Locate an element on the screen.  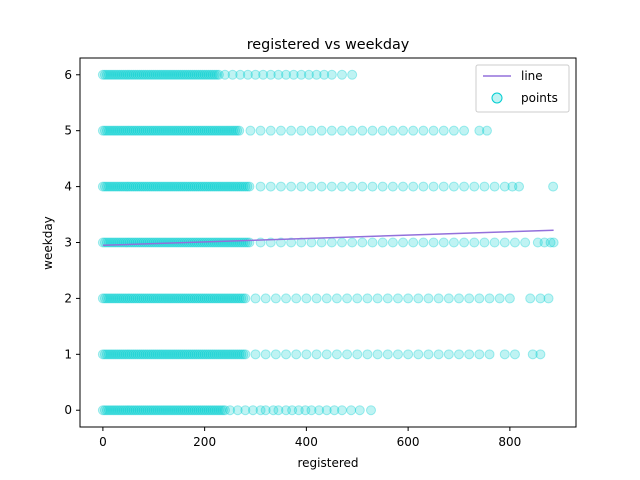
y-tick-label: 3 is located at coordinates (68, 243).